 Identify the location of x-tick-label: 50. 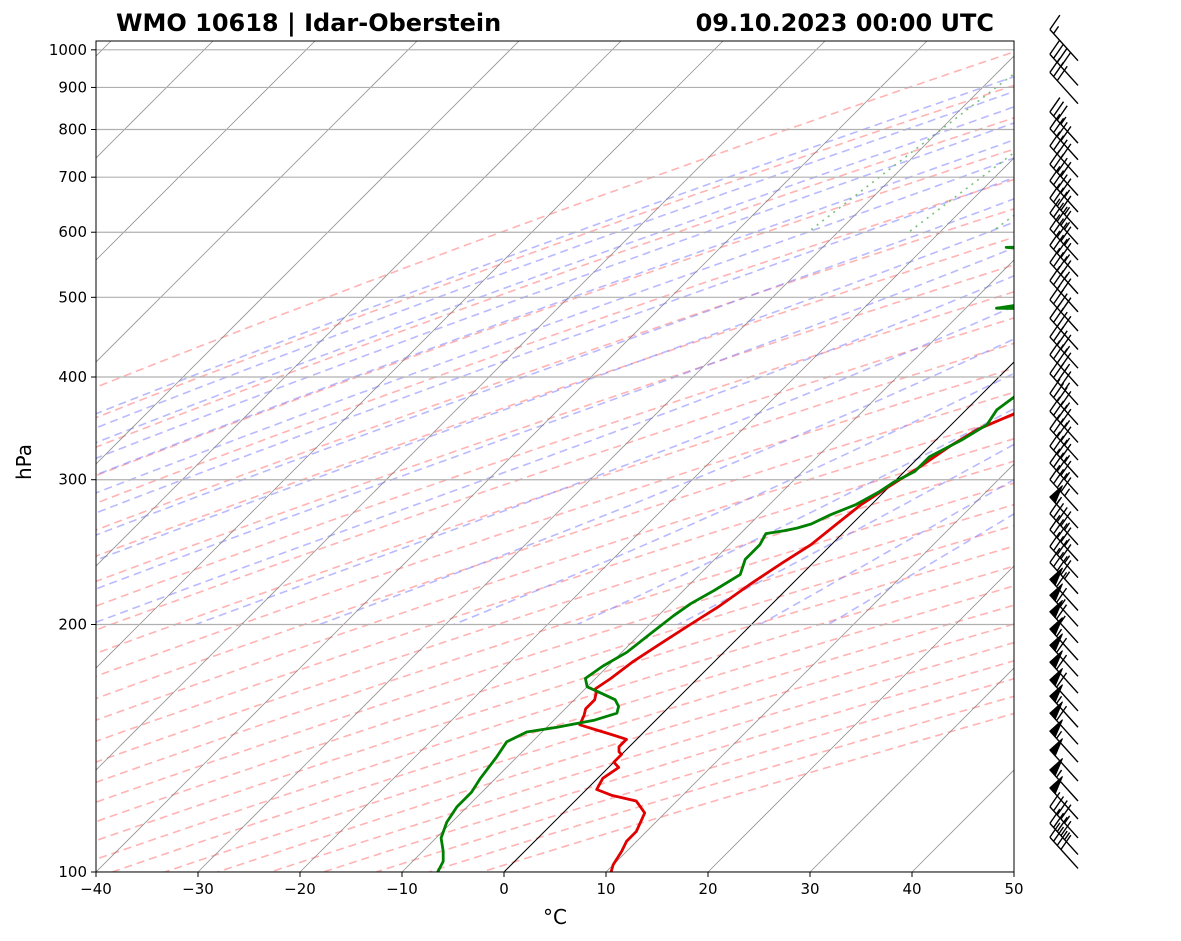
(1013, 889).